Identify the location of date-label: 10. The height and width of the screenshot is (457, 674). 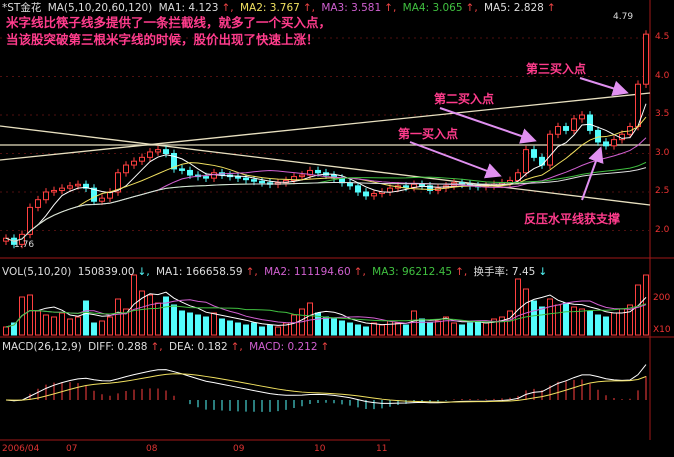
(320, 449).